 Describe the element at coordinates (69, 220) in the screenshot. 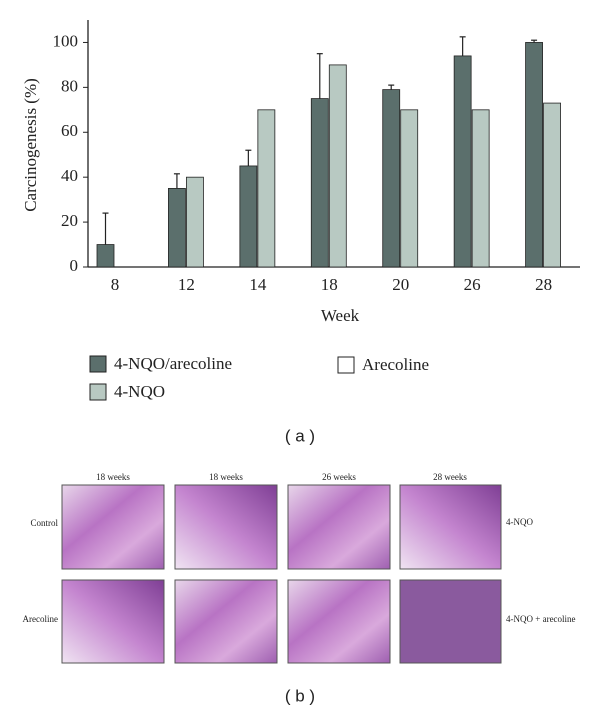

I see `y-tick-label: 20` at that location.